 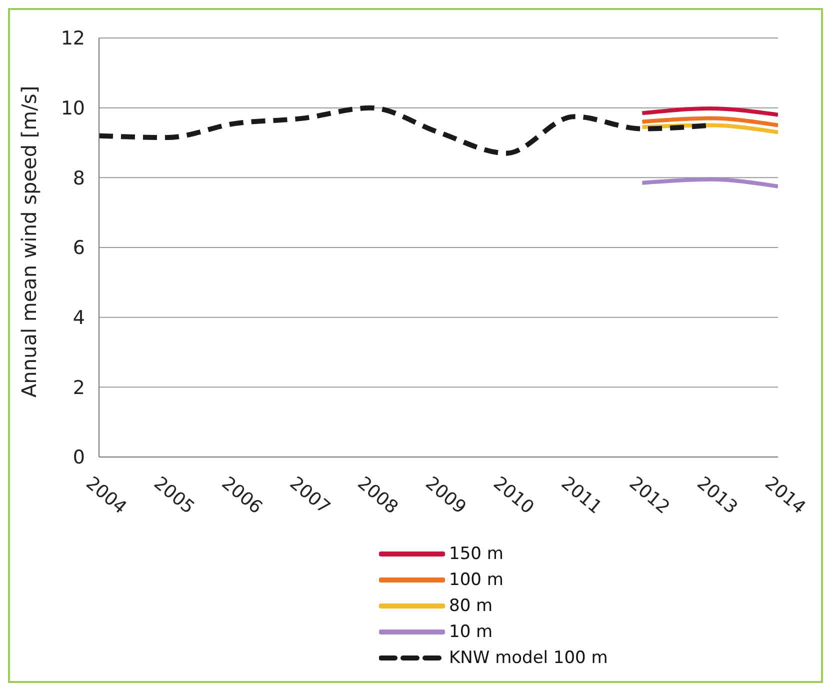 What do you see at coordinates (476, 554) in the screenshot?
I see `legend-label: 150 m` at bounding box center [476, 554].